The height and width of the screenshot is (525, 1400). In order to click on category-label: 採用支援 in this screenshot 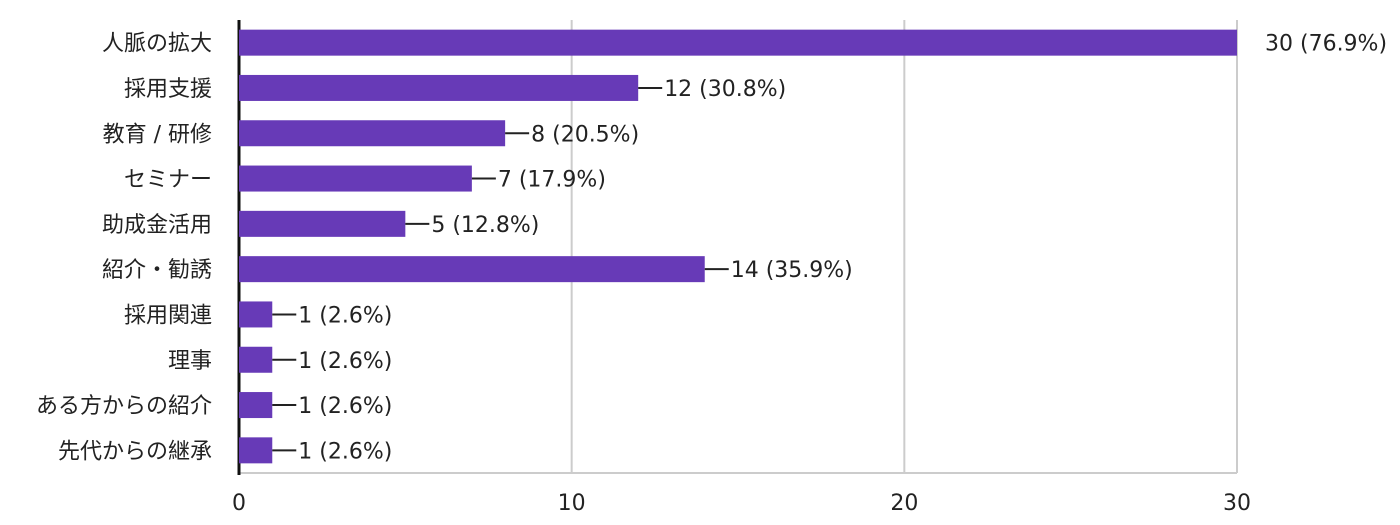, I will do `click(168, 89)`.